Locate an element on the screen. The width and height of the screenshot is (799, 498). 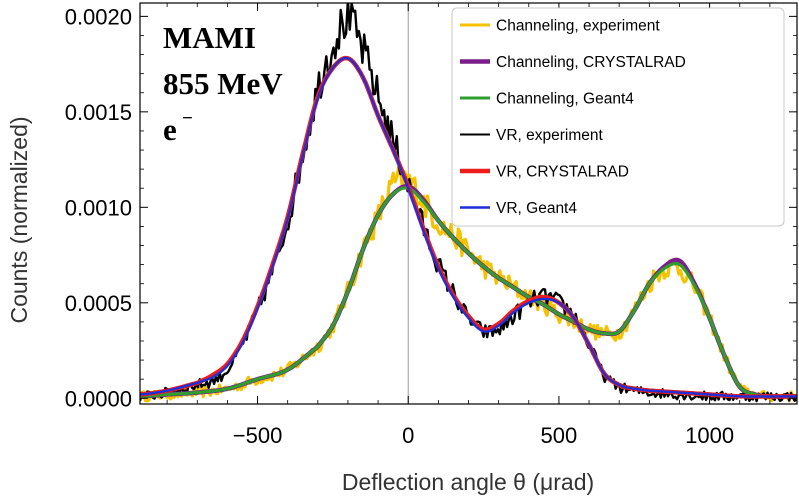
x-axis-title: Deflection angle θ (μrad) is located at coordinates (468, 482).